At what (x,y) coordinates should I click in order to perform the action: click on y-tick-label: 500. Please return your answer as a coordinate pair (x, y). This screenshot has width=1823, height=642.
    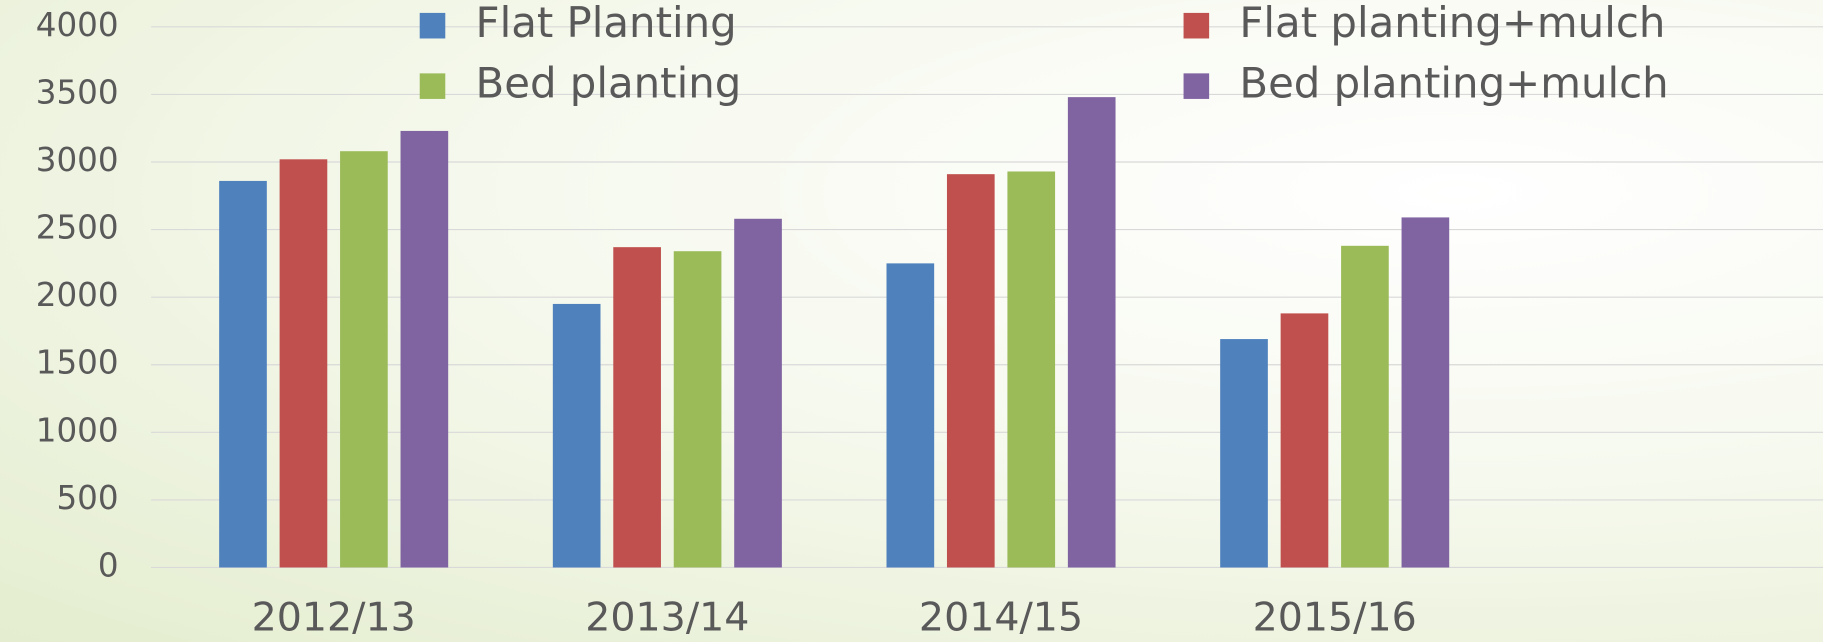
    Looking at the image, I should click on (87, 498).